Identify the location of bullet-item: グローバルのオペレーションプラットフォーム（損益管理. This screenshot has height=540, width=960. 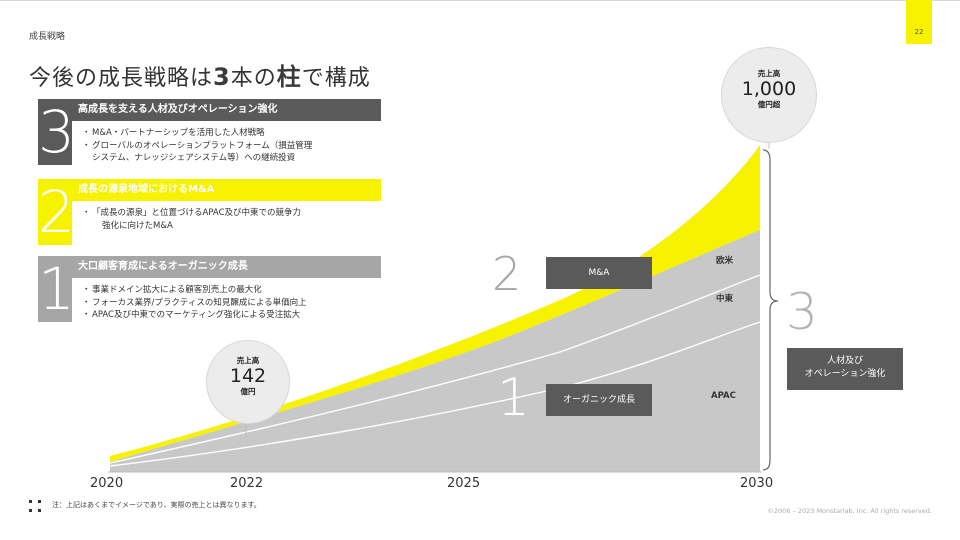
(232, 146).